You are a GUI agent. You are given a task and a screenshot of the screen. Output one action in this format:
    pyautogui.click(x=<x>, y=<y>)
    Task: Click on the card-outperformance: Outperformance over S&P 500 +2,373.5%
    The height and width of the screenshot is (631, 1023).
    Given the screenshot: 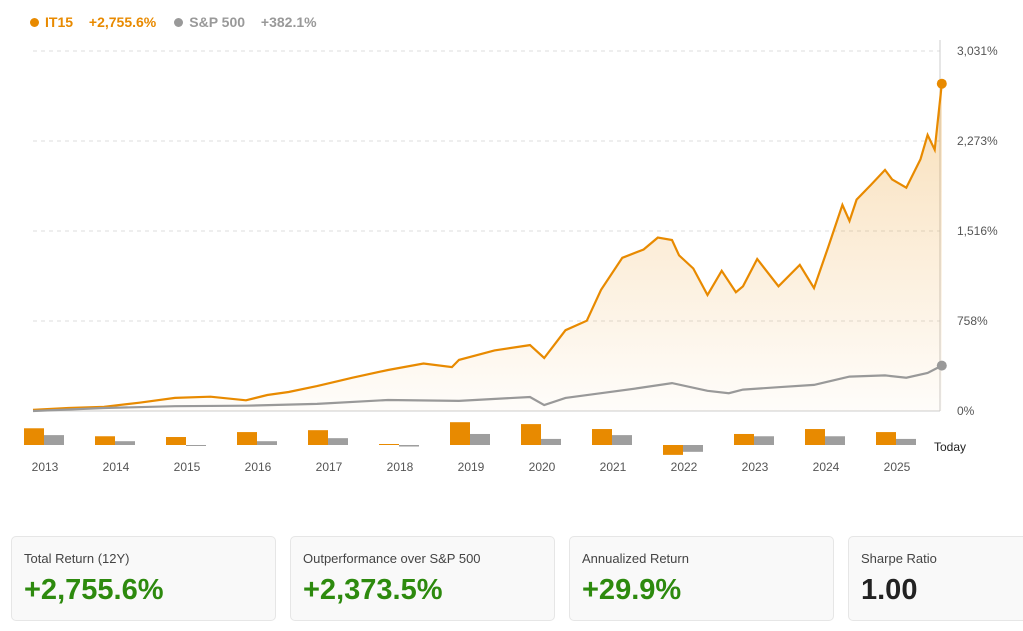 What is the action you would take?
    pyautogui.click(x=422, y=578)
    